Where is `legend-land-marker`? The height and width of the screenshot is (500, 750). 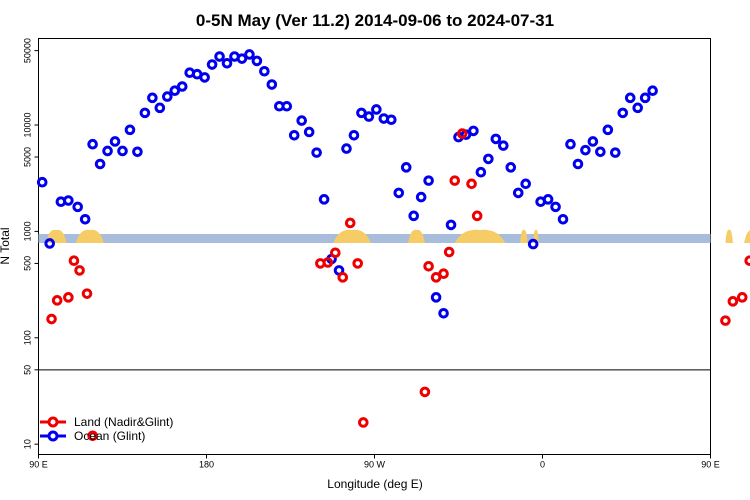 legend-land-marker is located at coordinates (53, 422).